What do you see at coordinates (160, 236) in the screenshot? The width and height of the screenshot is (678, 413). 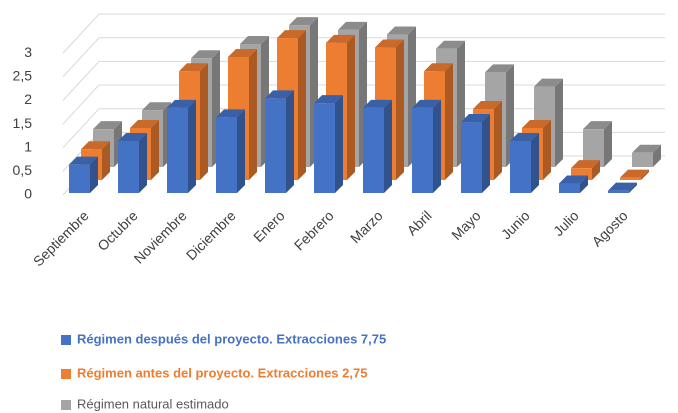 I see `x-tick-label: Noviembre` at bounding box center [160, 236].